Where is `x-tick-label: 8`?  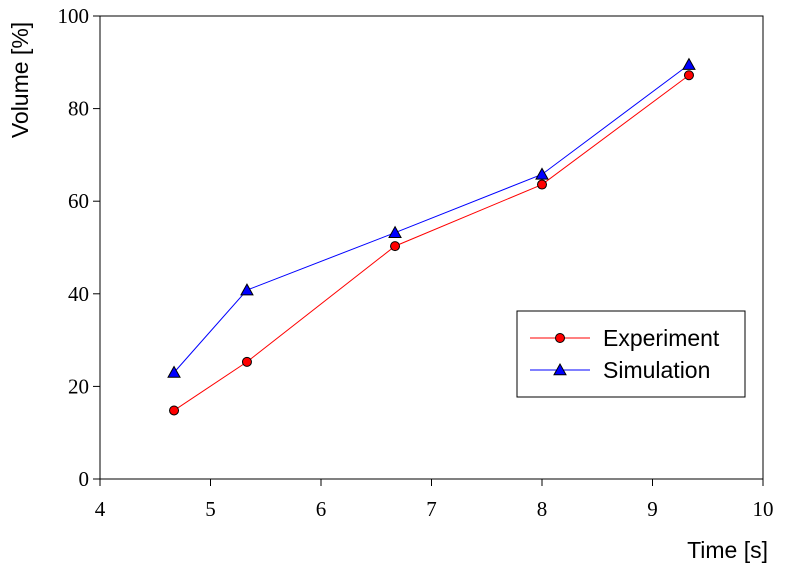 x-tick-label: 8 is located at coordinates (542, 509).